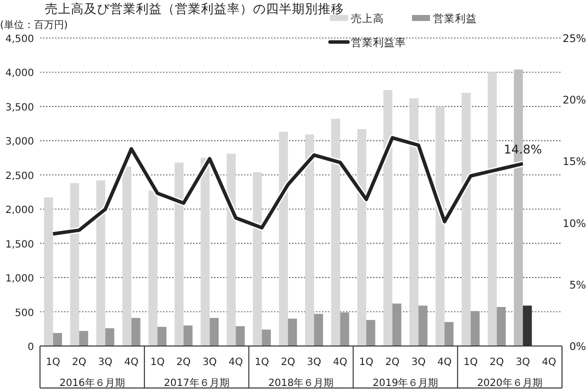 This screenshot has height=392, width=588. I want to click on y-tick-label: 500, so click(24, 313).